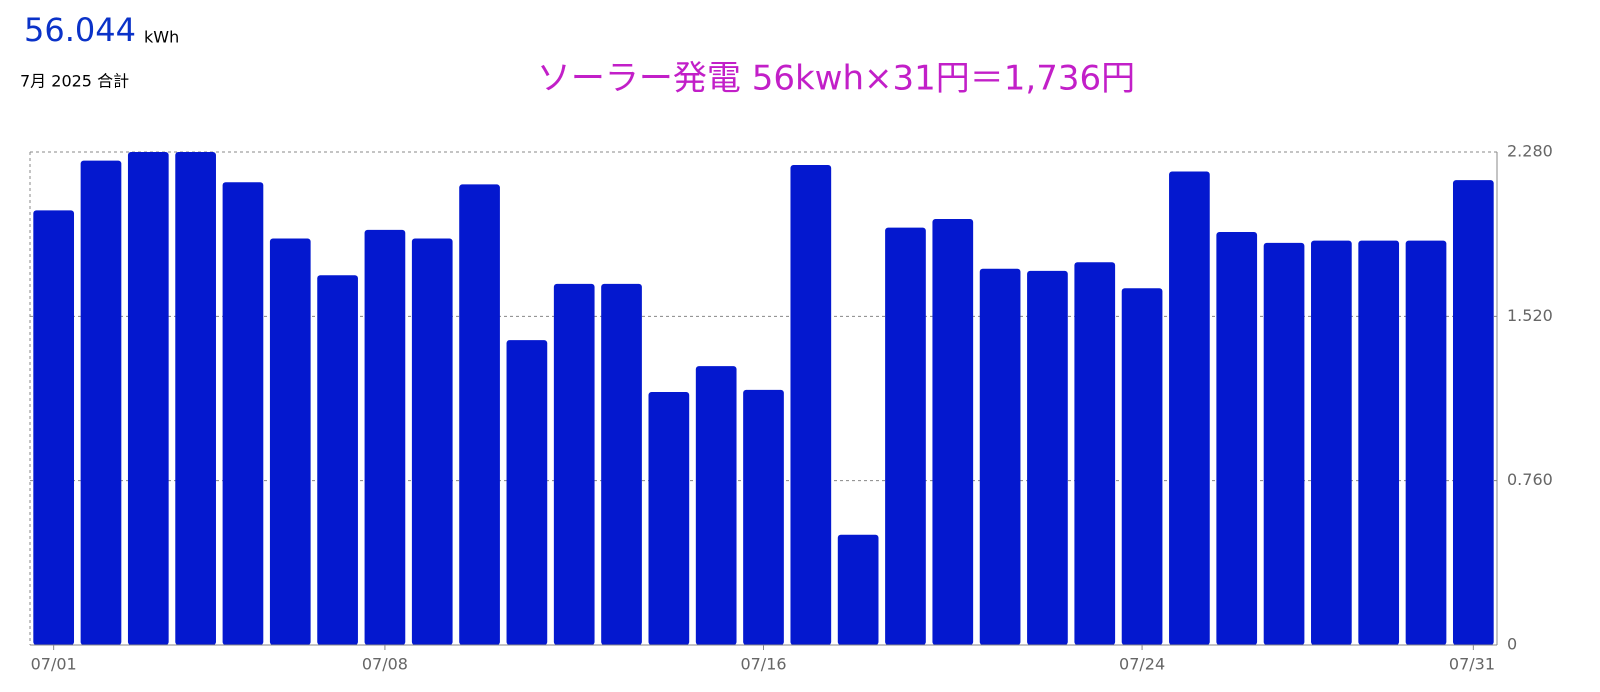 This screenshot has width=1600, height=692. What do you see at coordinates (763, 664) in the screenshot?
I see `x-tick-label: 07/16` at bounding box center [763, 664].